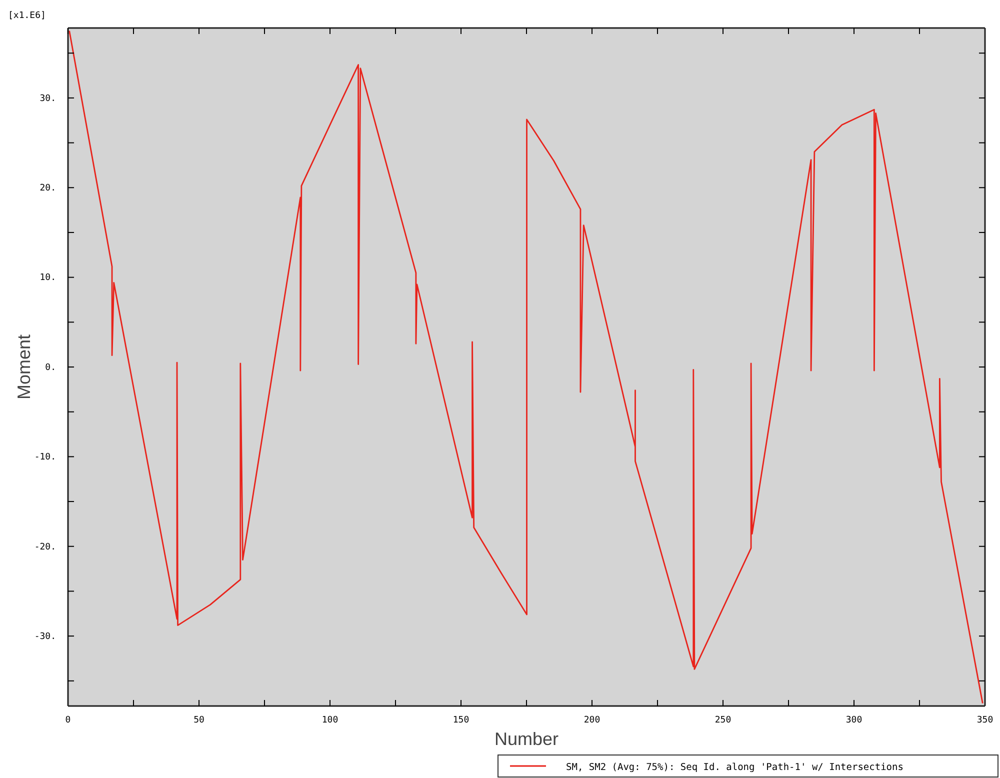  Describe the element at coordinates (199, 720) in the screenshot. I see `x-tick-label: 50` at that location.